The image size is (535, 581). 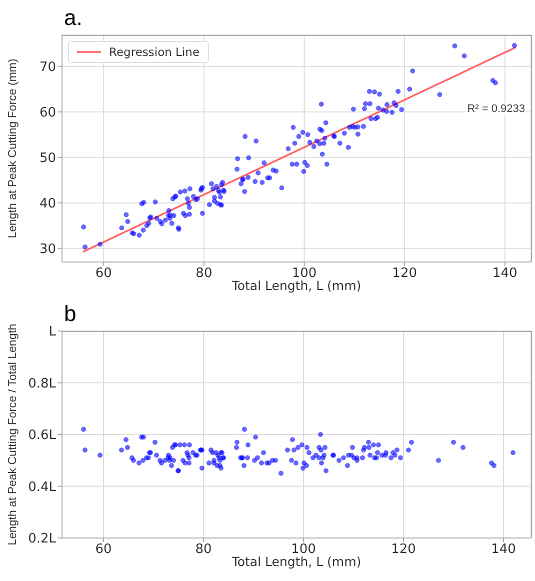 What do you see at coordinates (42, 539) in the screenshot?
I see `y-tick-label: 0.2L` at bounding box center [42, 539].